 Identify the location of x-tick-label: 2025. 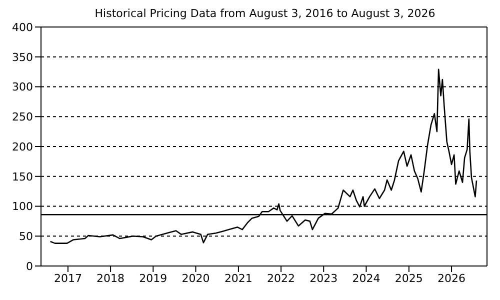
(408, 278).